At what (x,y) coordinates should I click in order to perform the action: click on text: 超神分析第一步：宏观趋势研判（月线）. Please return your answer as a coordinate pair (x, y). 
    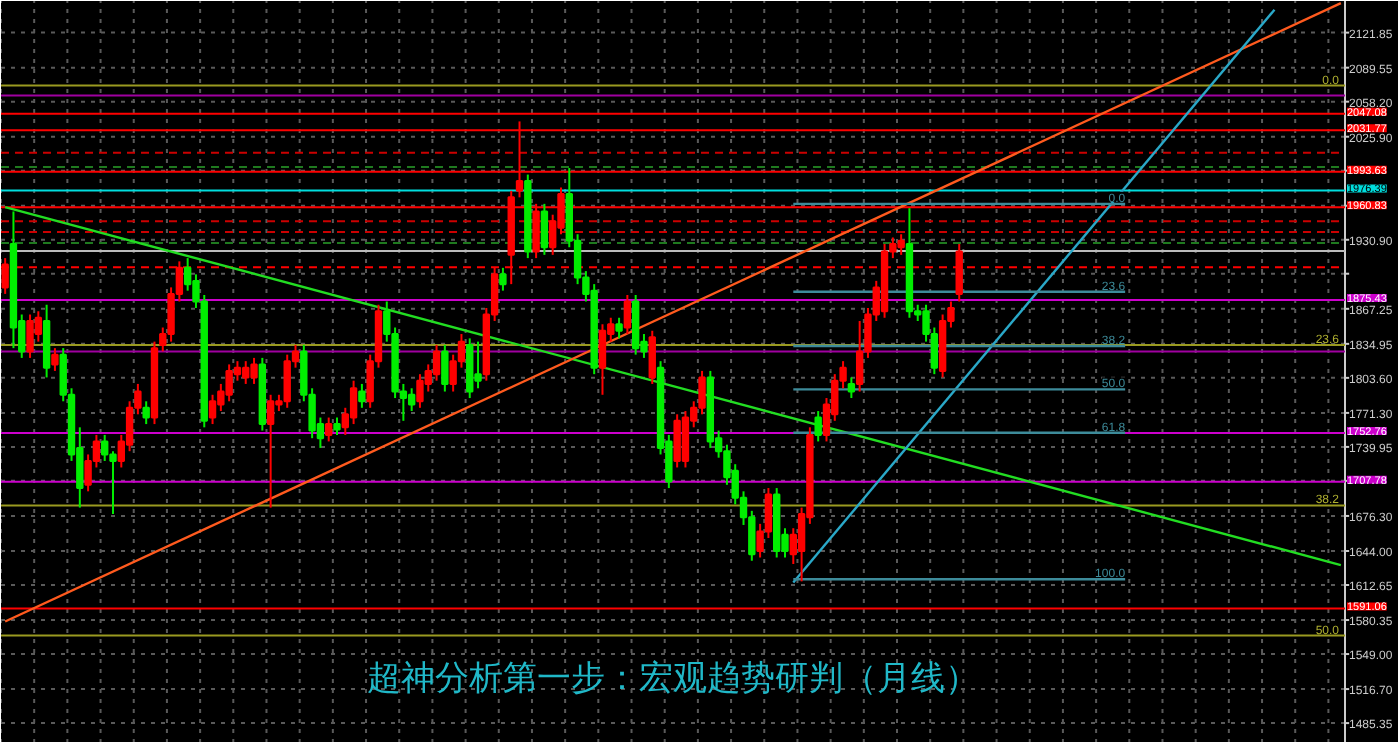
    Looking at the image, I should click on (673, 679).